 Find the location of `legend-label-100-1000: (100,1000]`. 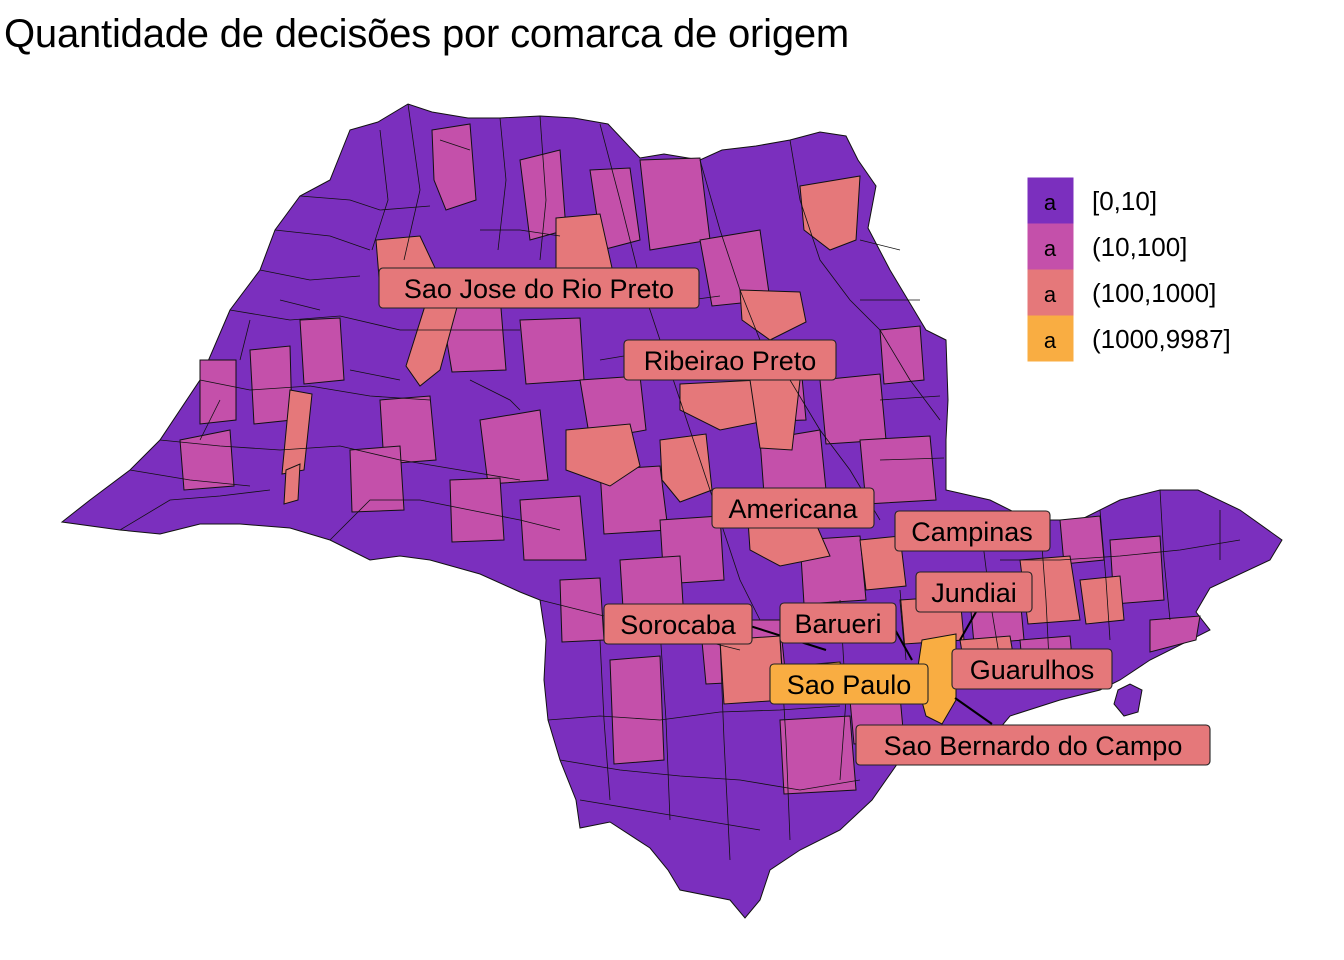

legend-label-100-1000: (100,1000] is located at coordinates (1154, 293).